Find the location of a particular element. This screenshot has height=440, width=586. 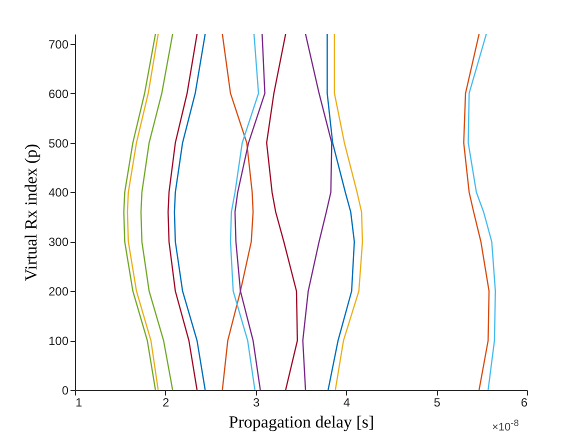

x-tick-label: 5 is located at coordinates (437, 403).